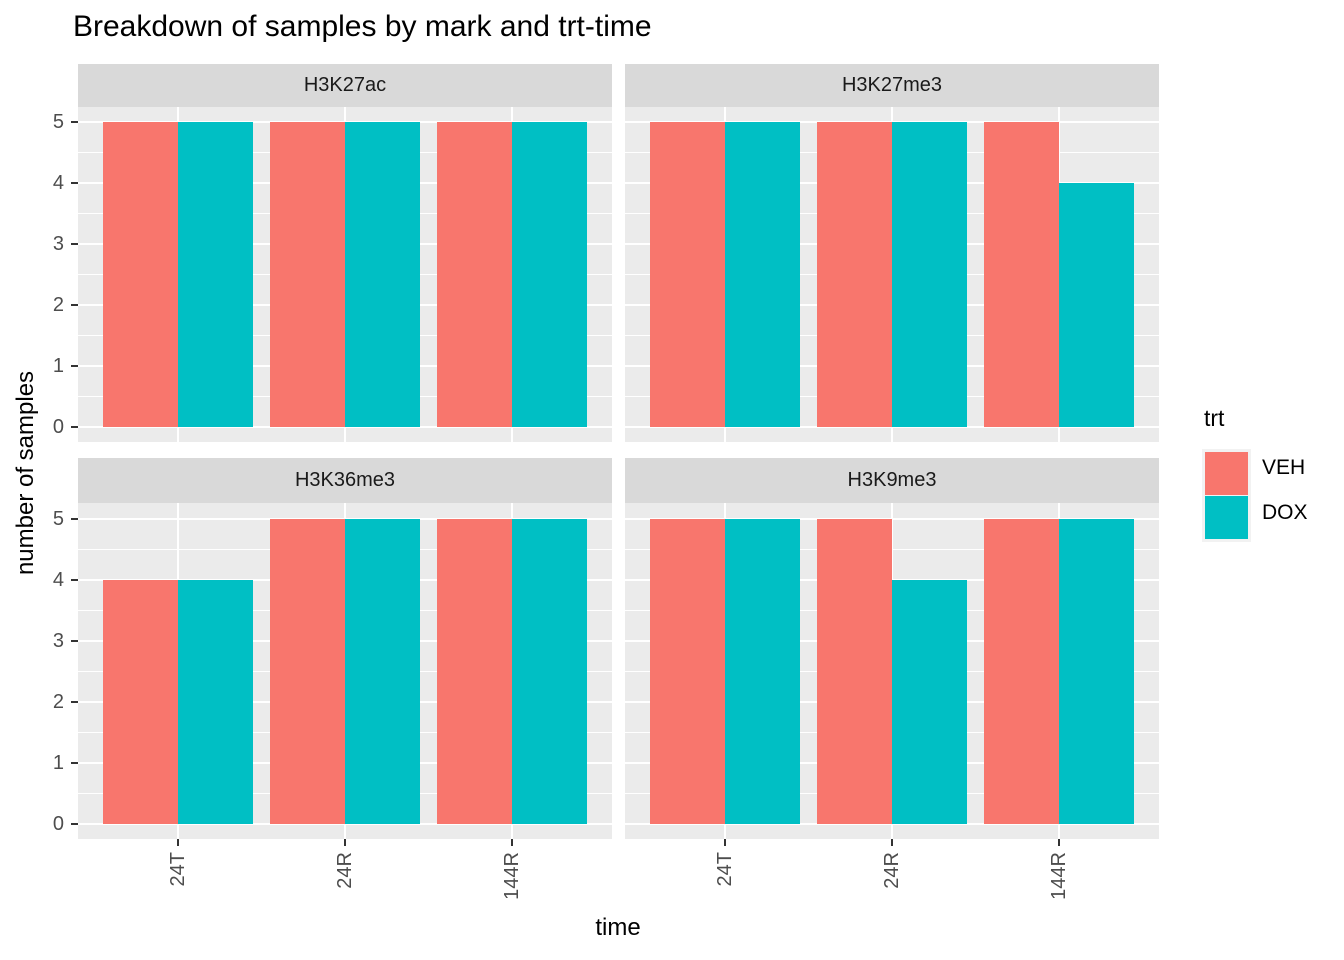 This screenshot has width=1344, height=960. What do you see at coordinates (929, 274) in the screenshot?
I see `bar-H3K27me3-24R-DOX` at bounding box center [929, 274].